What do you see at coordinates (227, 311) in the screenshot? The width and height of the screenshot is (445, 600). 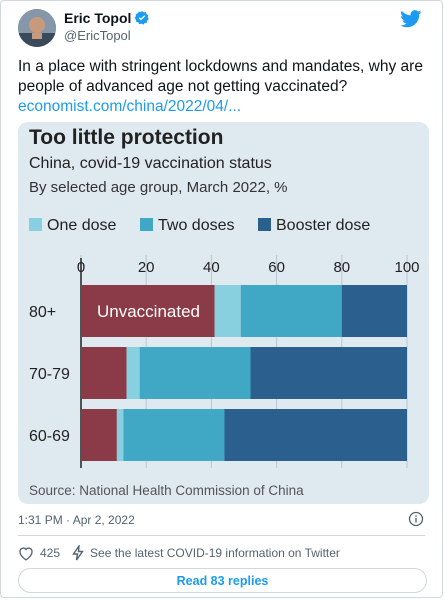 I see `bar-80+-one_dose` at bounding box center [227, 311].